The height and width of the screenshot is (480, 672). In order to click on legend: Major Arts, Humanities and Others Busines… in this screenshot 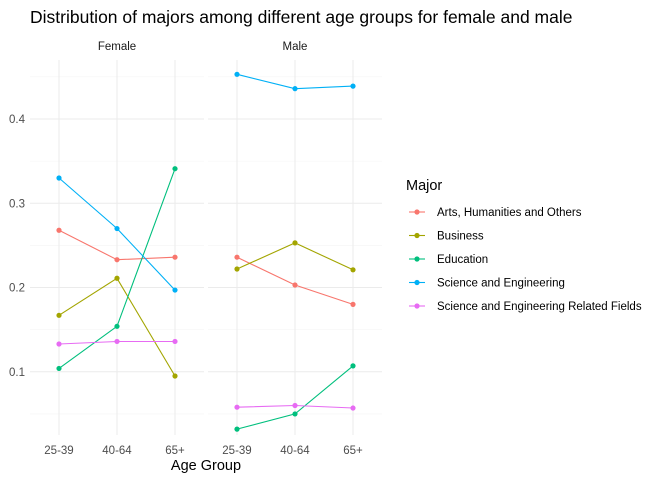, I will do `click(524, 245)`.